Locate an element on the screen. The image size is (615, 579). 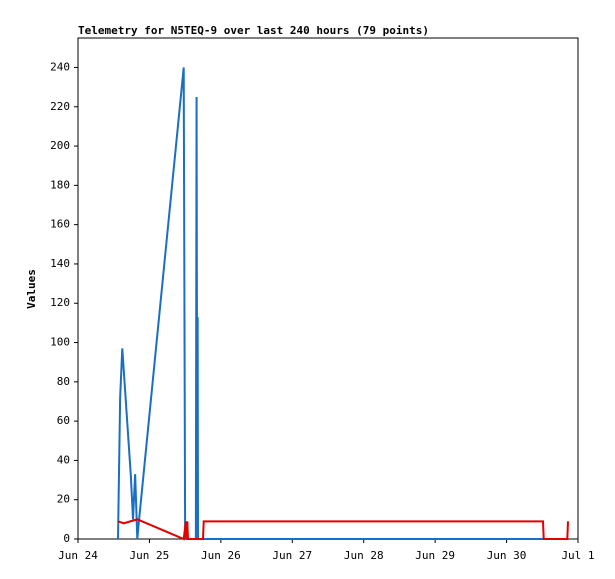
x-tick-label: Jun 29 is located at coordinates (435, 555).